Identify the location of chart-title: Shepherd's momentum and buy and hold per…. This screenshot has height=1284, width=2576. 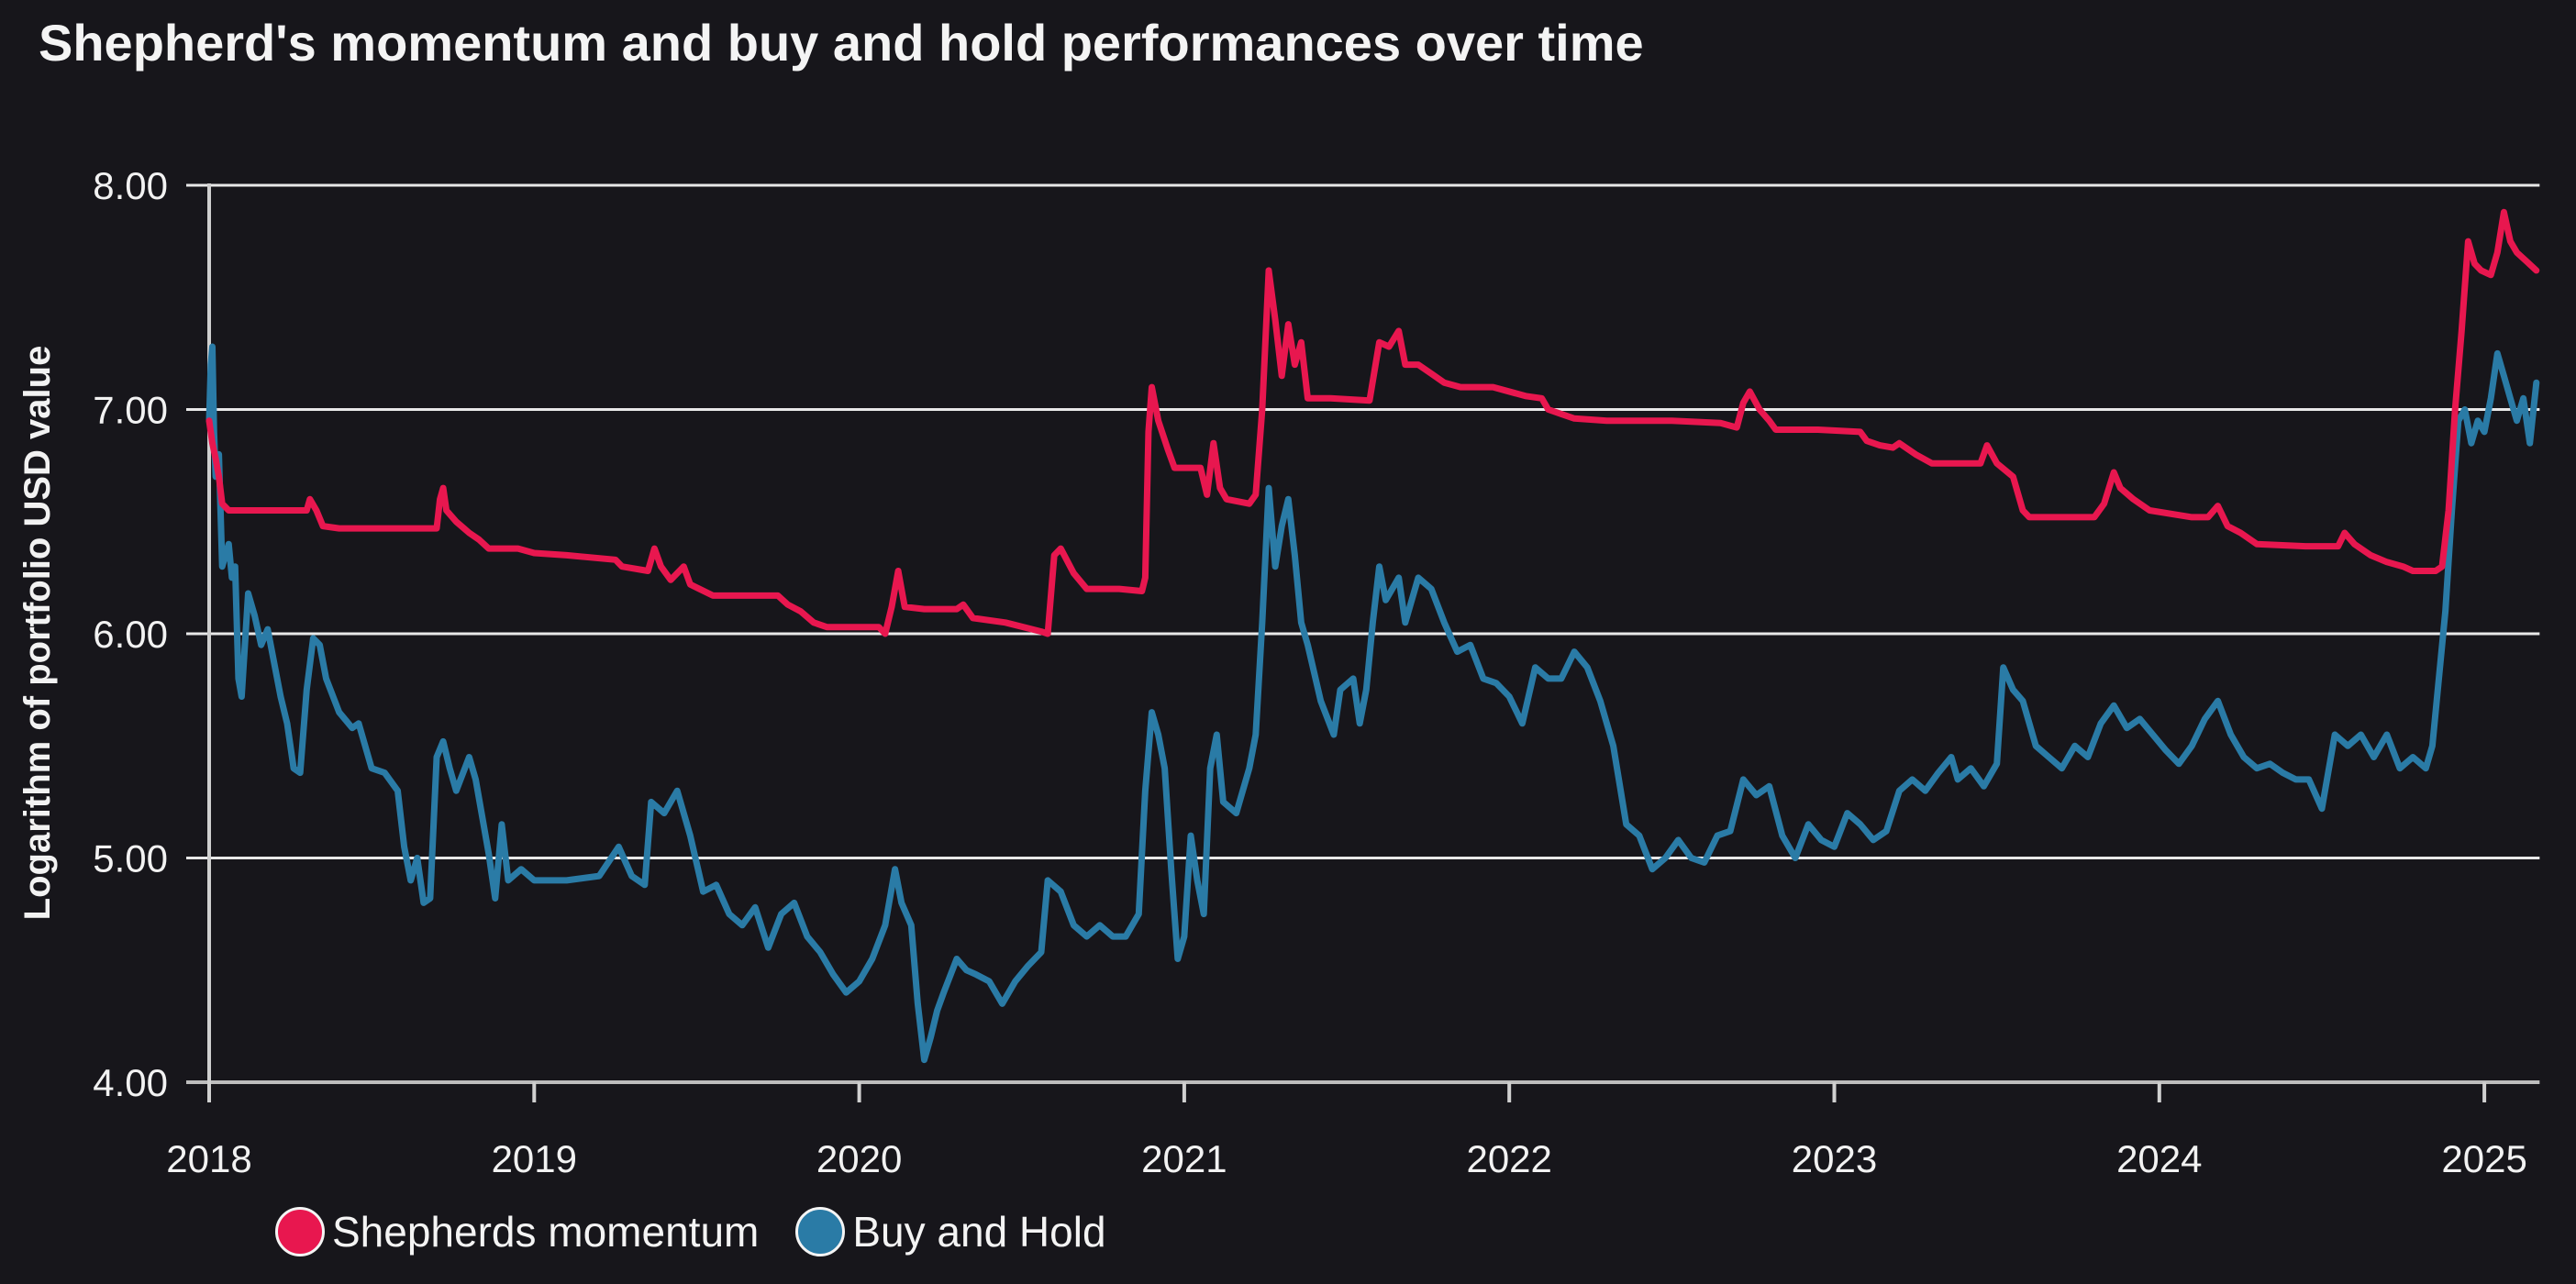
(841, 43).